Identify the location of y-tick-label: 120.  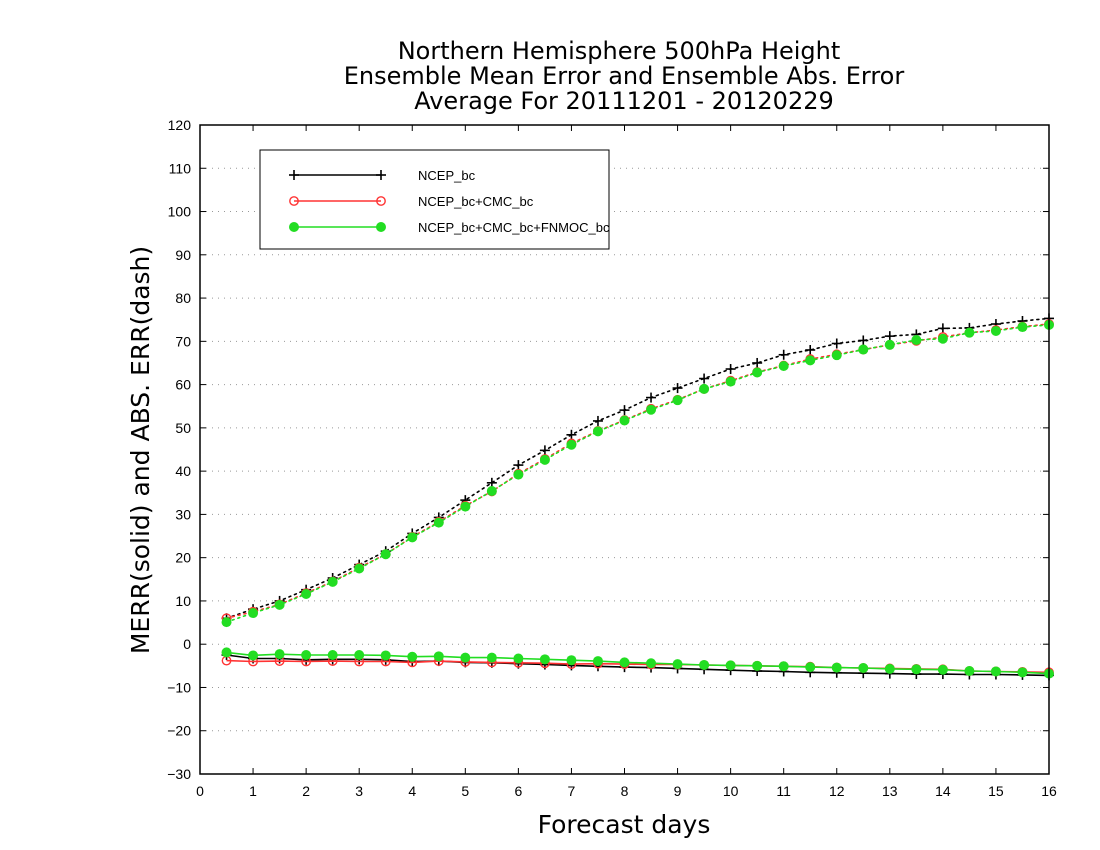
(180, 125).